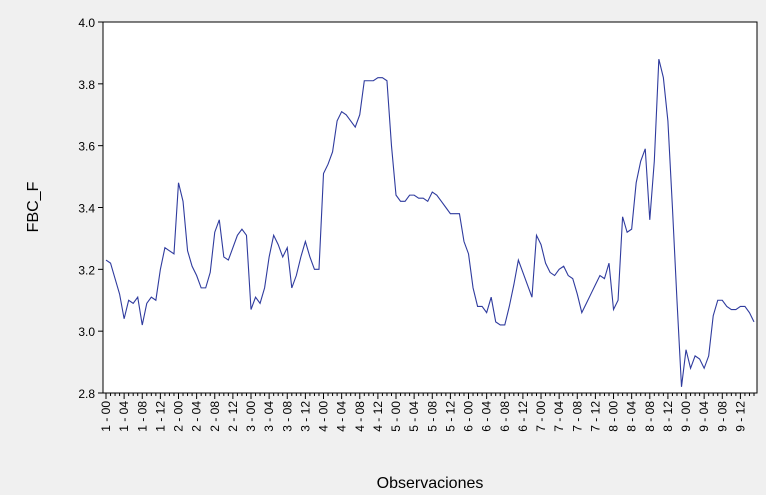 The image size is (766, 495). What do you see at coordinates (287, 416) in the screenshot?
I see `x-tick-label: 3 - 08` at bounding box center [287, 416].